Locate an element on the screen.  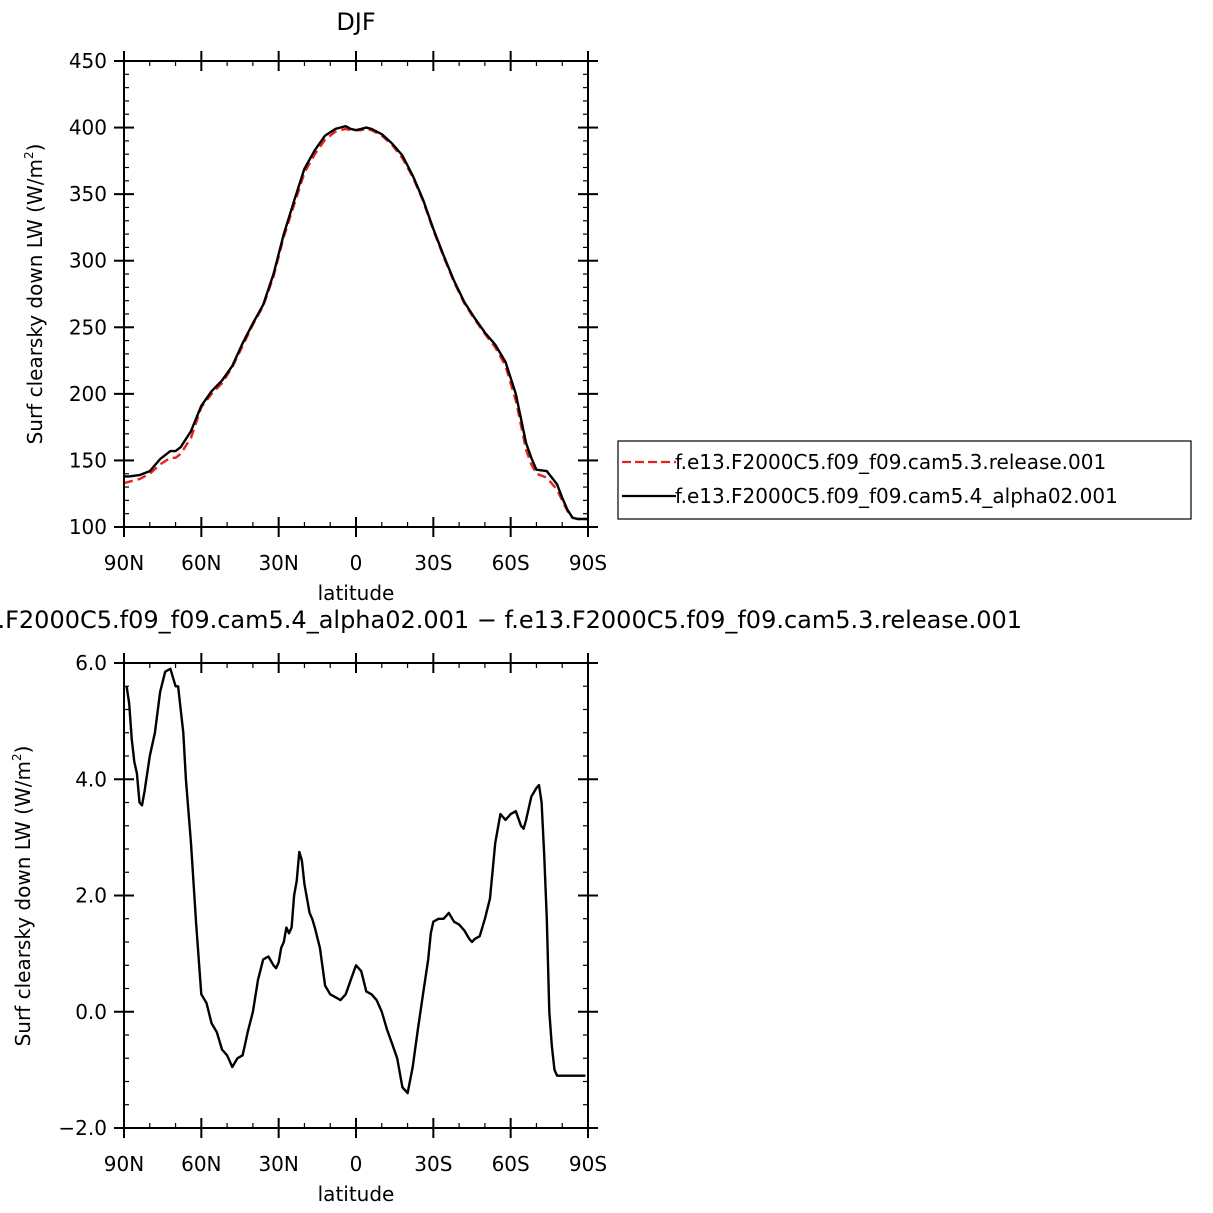
top-x-tick-label: 60S is located at coordinates (511, 563).